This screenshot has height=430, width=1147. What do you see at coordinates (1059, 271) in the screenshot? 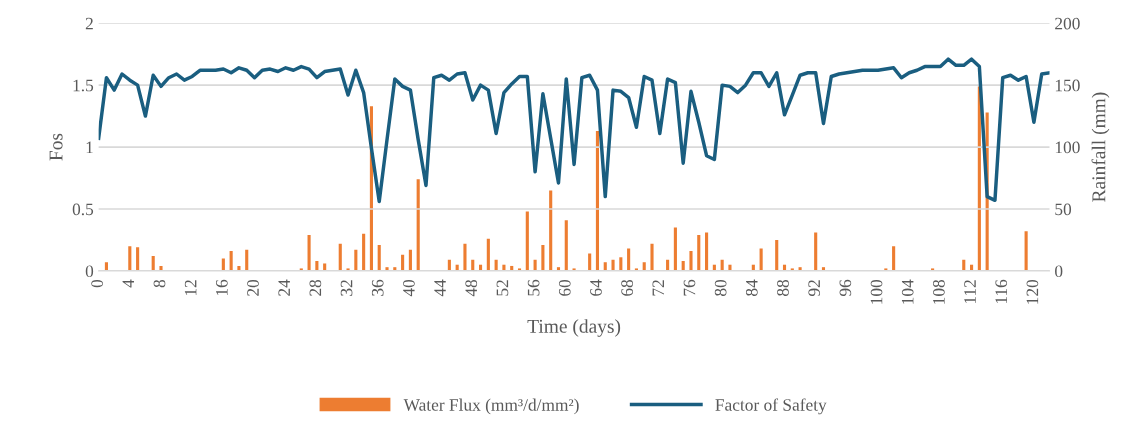
I see `y2-tick-label: 0` at bounding box center [1059, 271].